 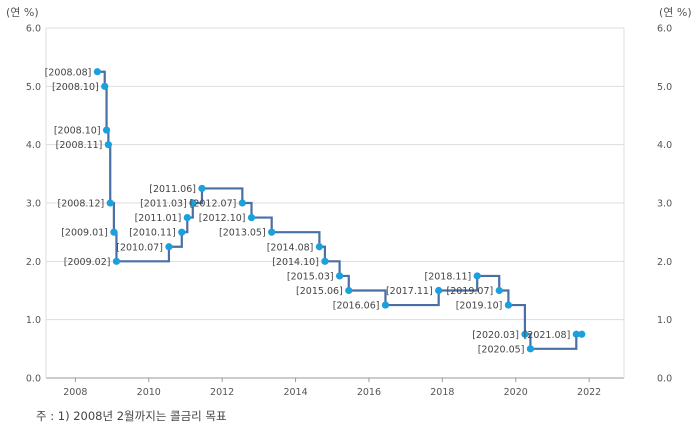 I want to click on x-tick-label: 2012, so click(x=222, y=392).